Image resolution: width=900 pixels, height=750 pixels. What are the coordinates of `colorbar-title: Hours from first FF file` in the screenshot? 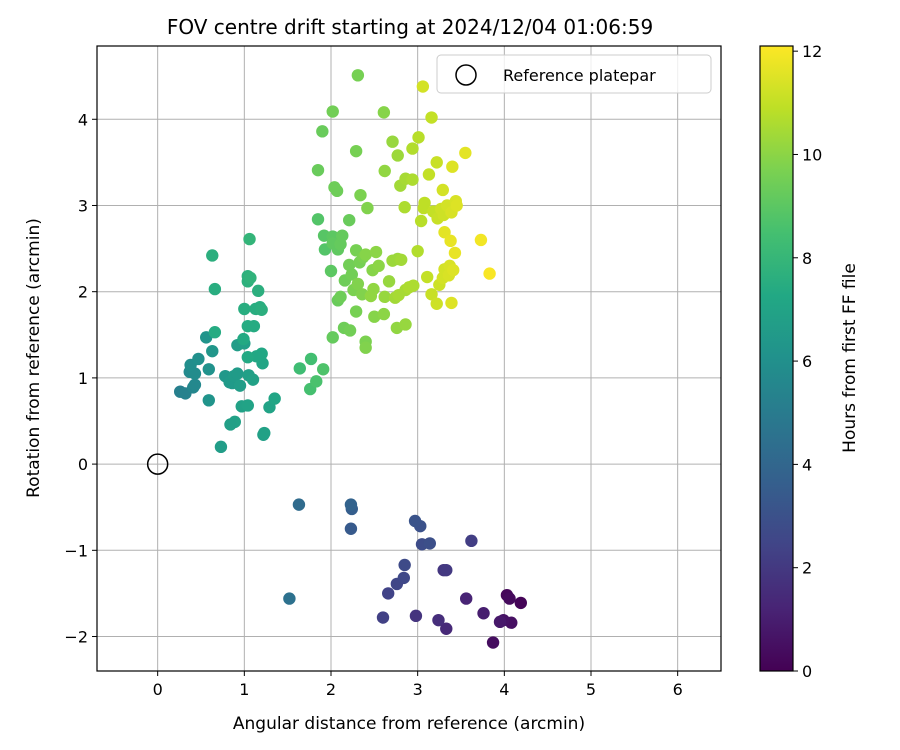 It's located at (850, 358).